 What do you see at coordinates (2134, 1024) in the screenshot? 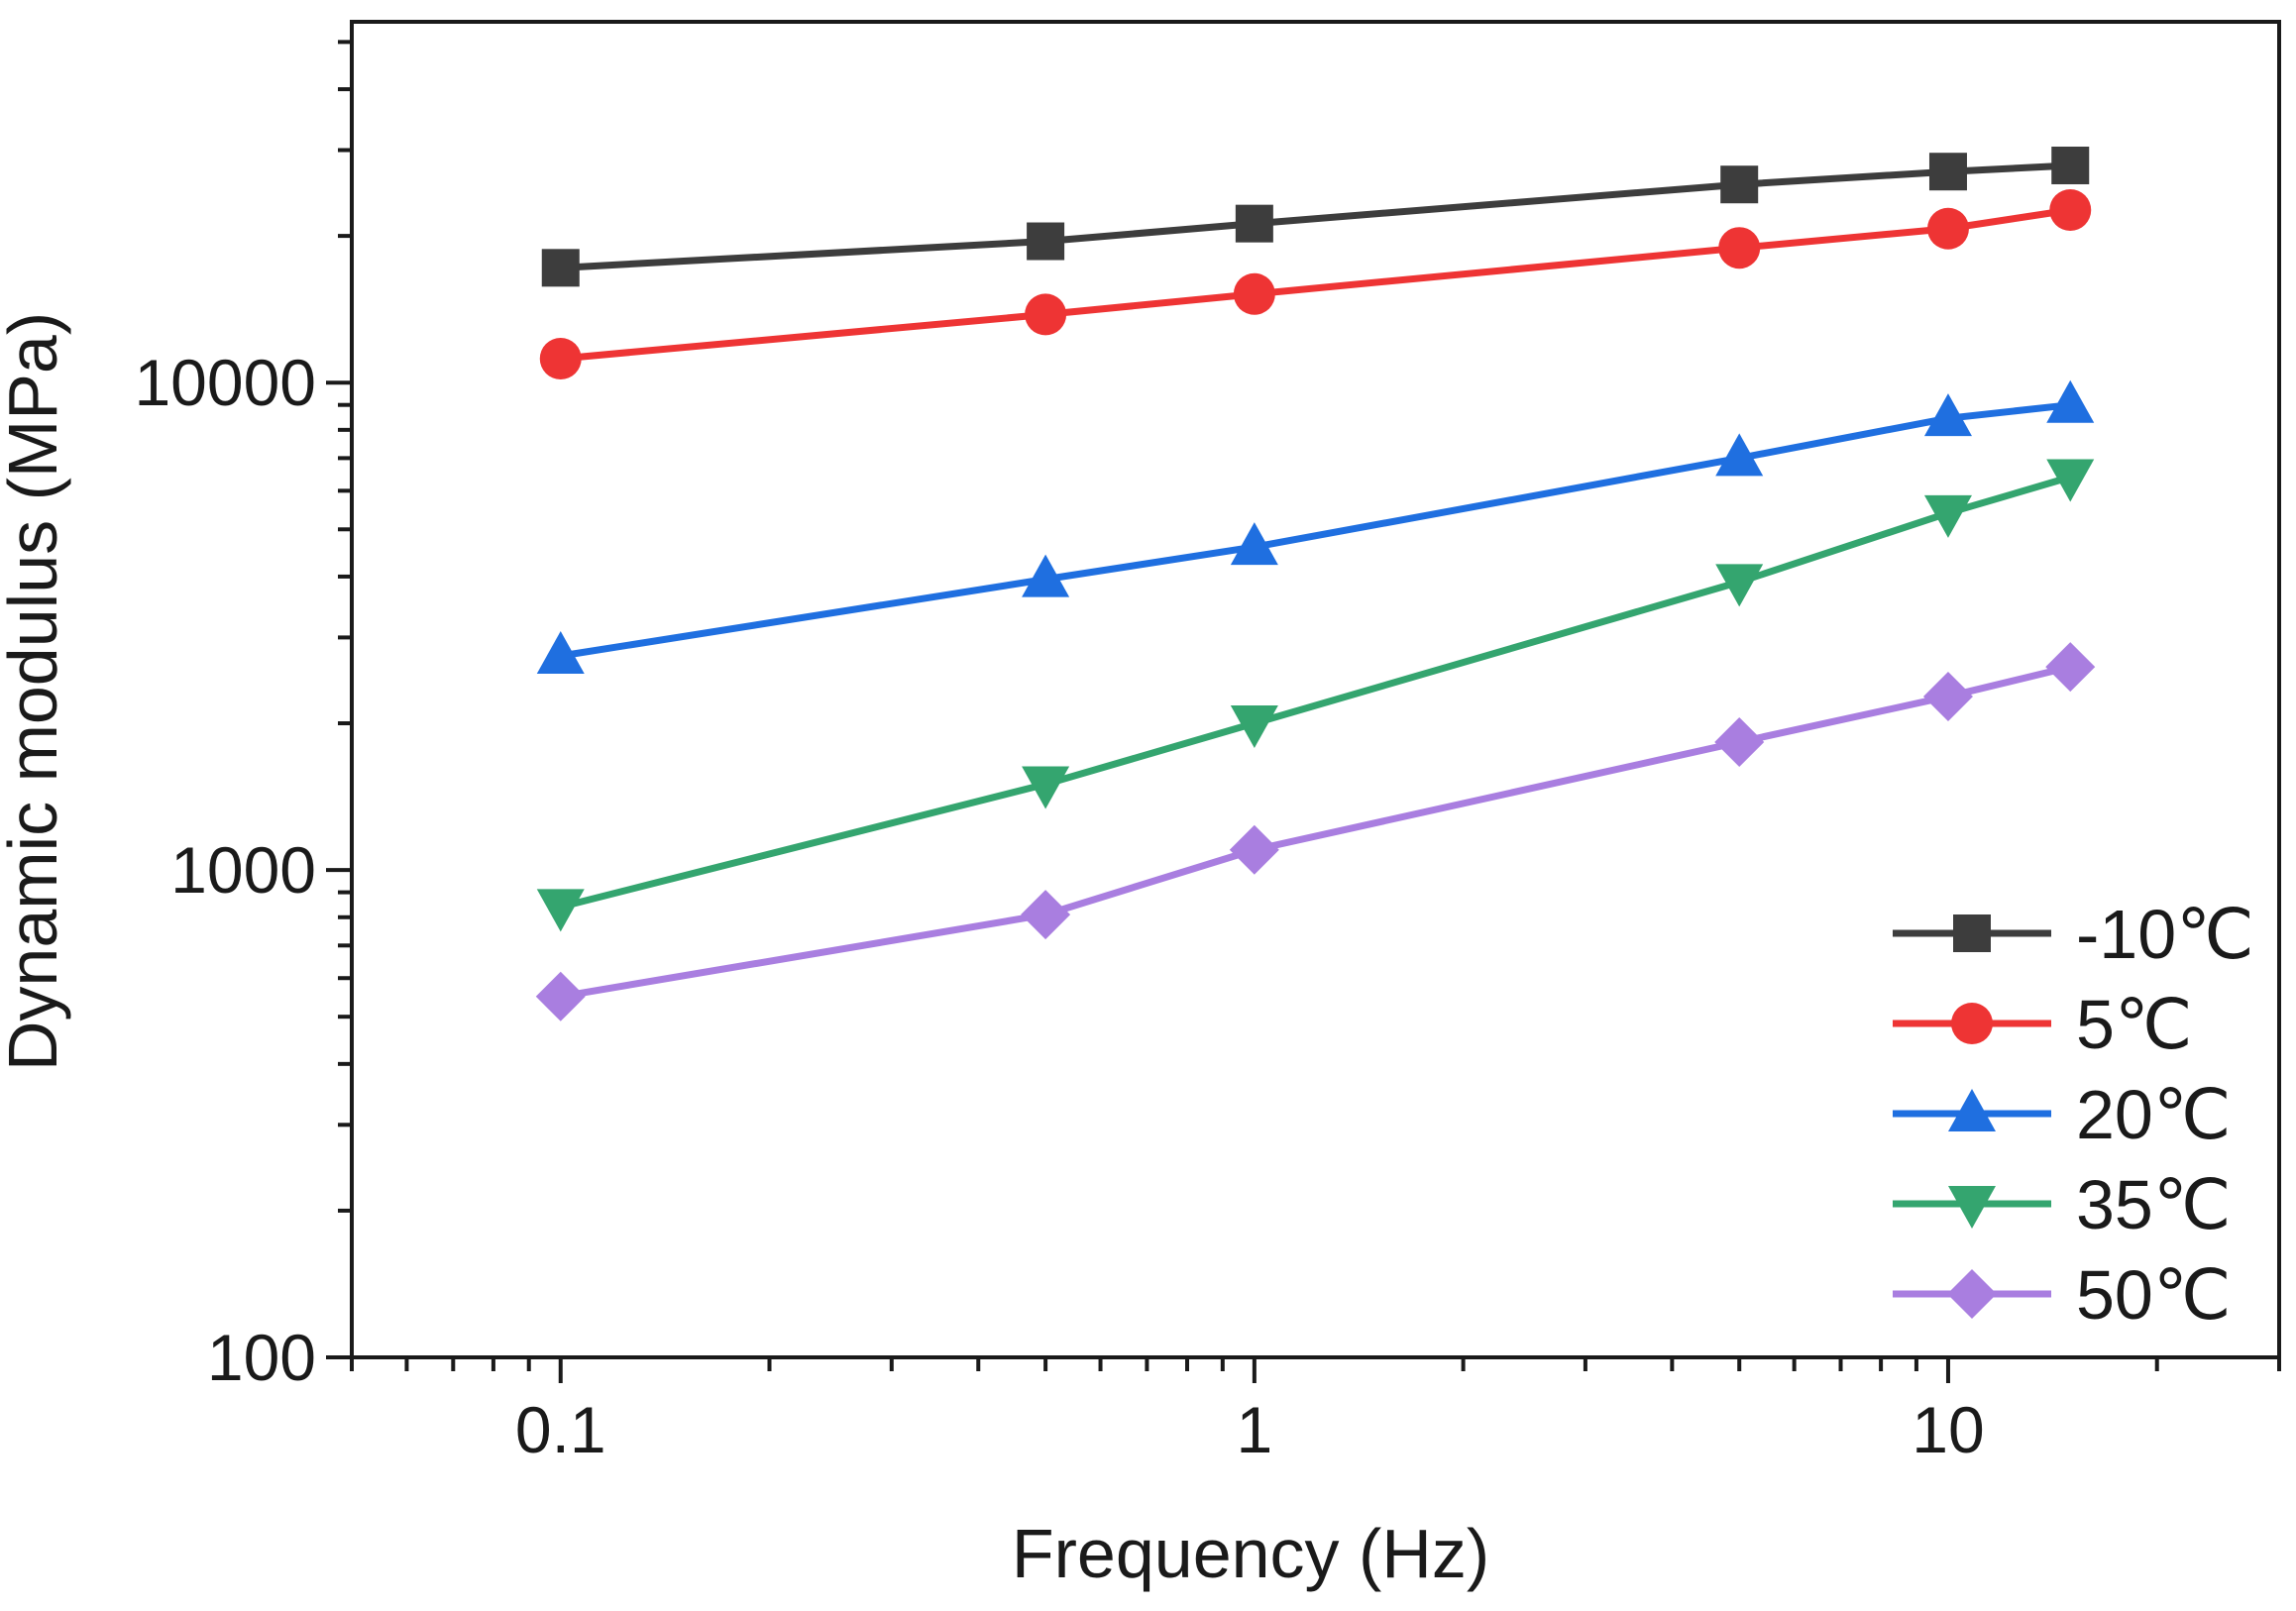
I see `legend-label: 5℃` at bounding box center [2134, 1024].